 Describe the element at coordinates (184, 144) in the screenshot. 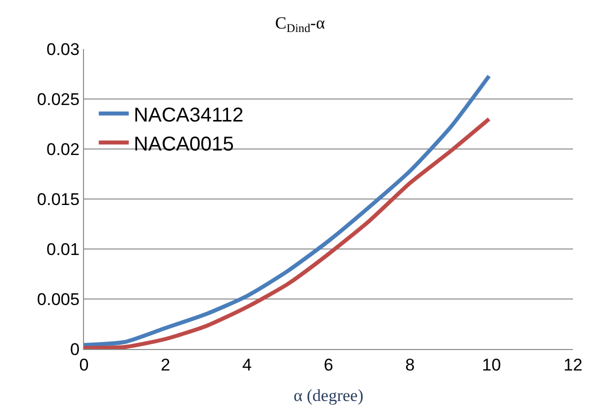

I see `legend-label: NACA0015` at that location.